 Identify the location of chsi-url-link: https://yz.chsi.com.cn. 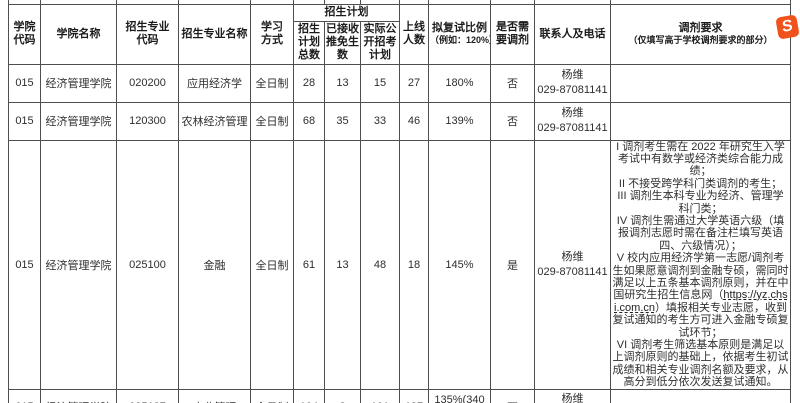
(701, 301).